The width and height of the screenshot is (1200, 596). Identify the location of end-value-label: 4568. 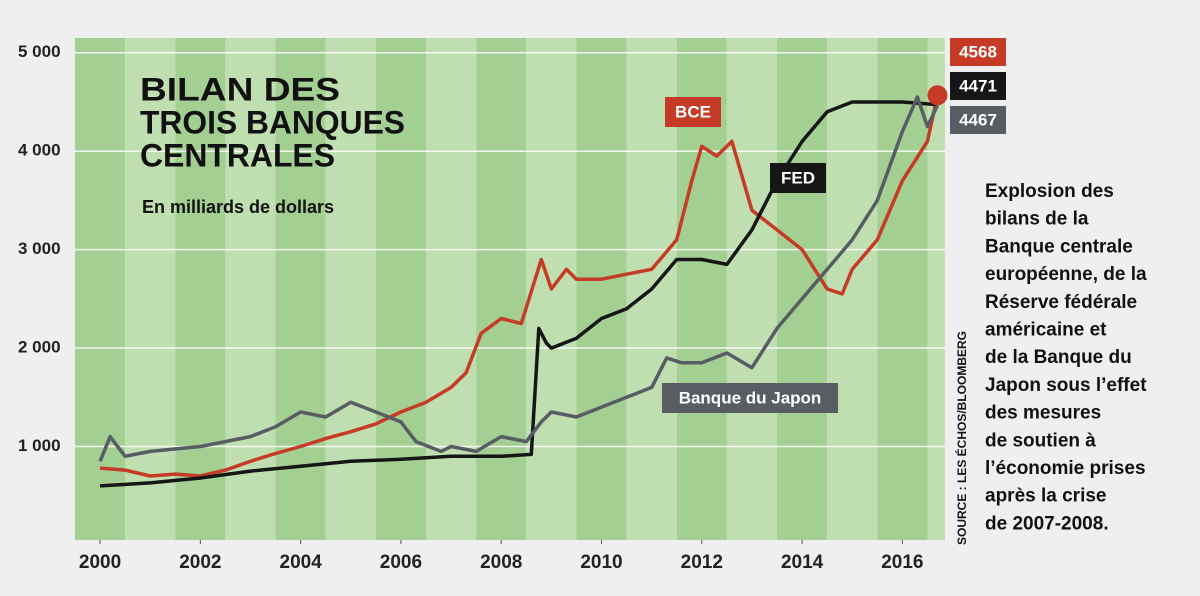
(978, 51).